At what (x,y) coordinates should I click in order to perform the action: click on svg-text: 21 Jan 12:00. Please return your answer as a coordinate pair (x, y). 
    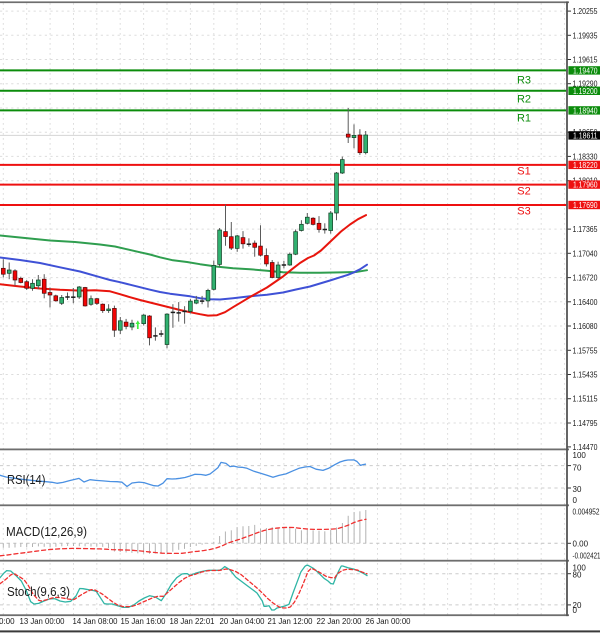
    Looking at the image, I should click on (291, 621).